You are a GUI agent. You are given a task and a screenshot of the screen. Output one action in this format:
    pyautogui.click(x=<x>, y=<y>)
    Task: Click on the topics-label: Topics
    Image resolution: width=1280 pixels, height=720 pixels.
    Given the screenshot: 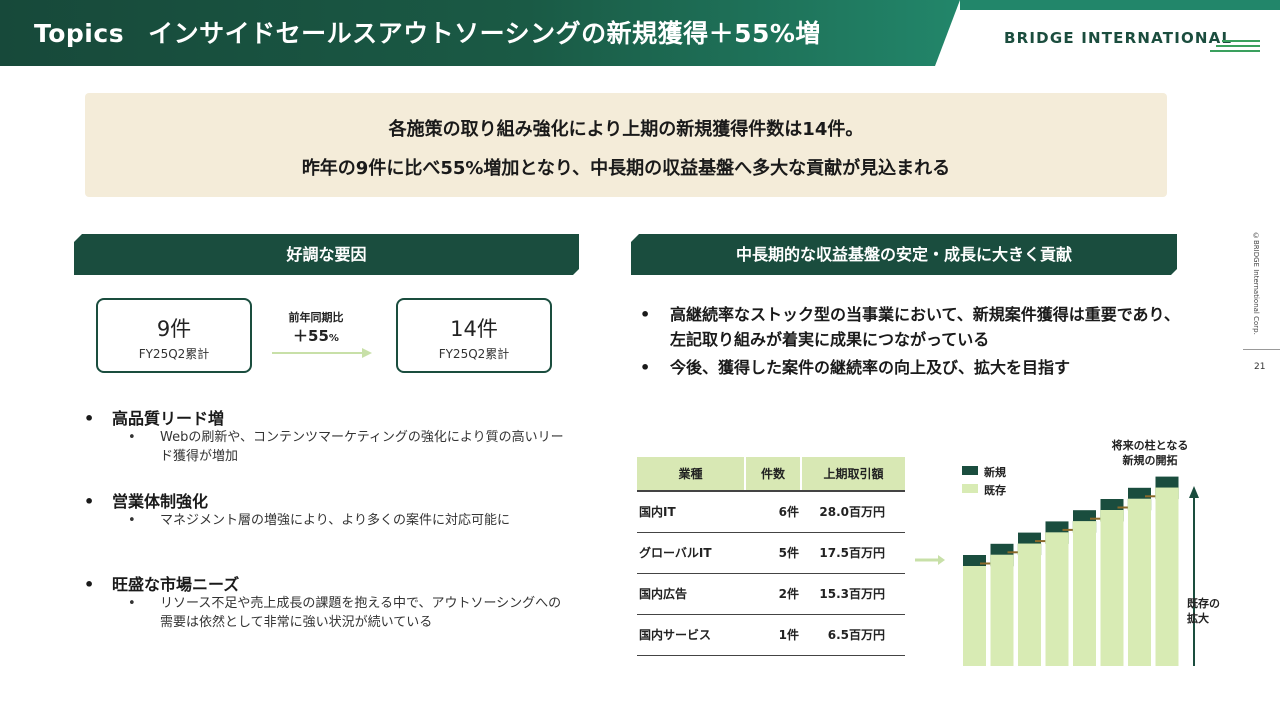 What is the action you would take?
    pyautogui.click(x=79, y=33)
    